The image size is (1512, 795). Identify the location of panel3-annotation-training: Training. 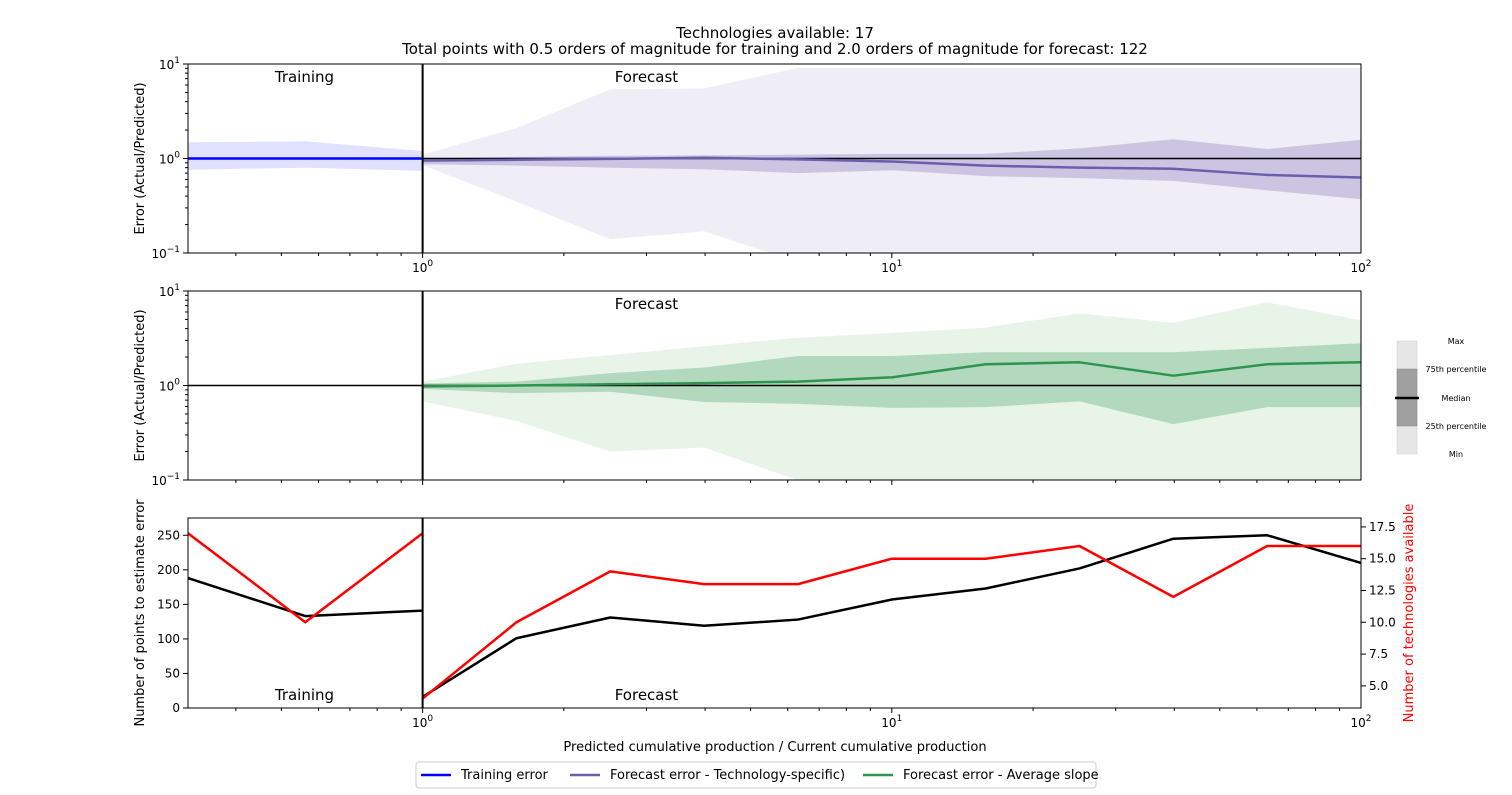
(304, 695).